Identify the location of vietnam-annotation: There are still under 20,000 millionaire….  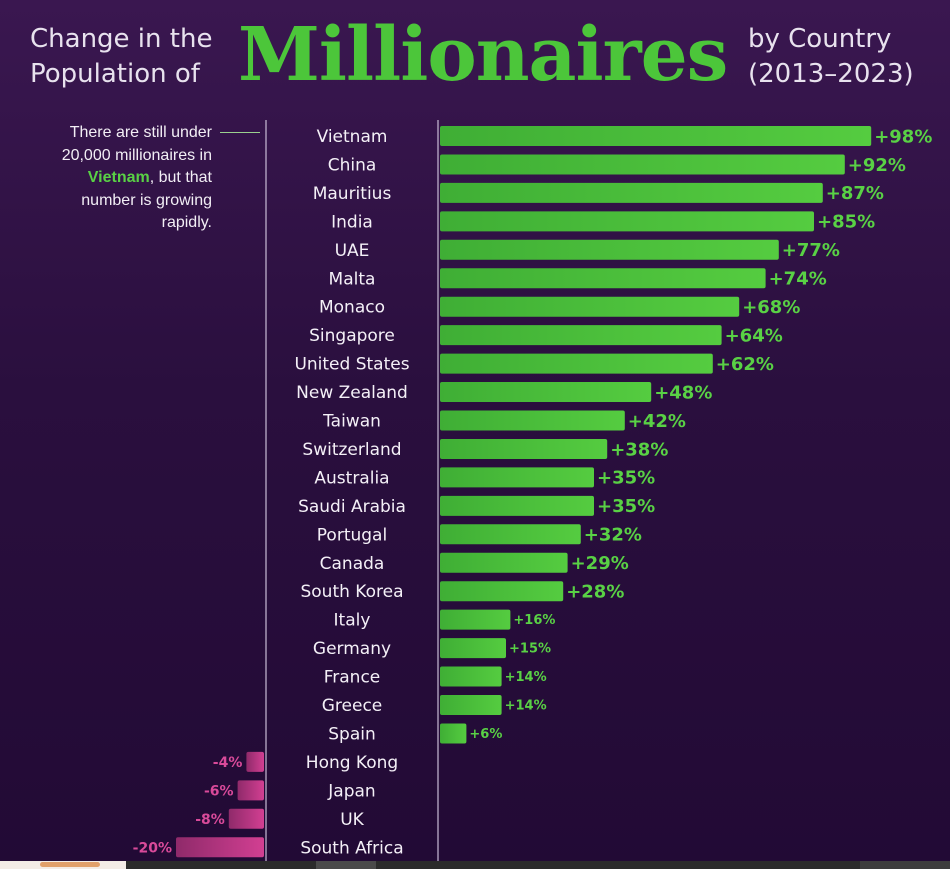
(136, 178).